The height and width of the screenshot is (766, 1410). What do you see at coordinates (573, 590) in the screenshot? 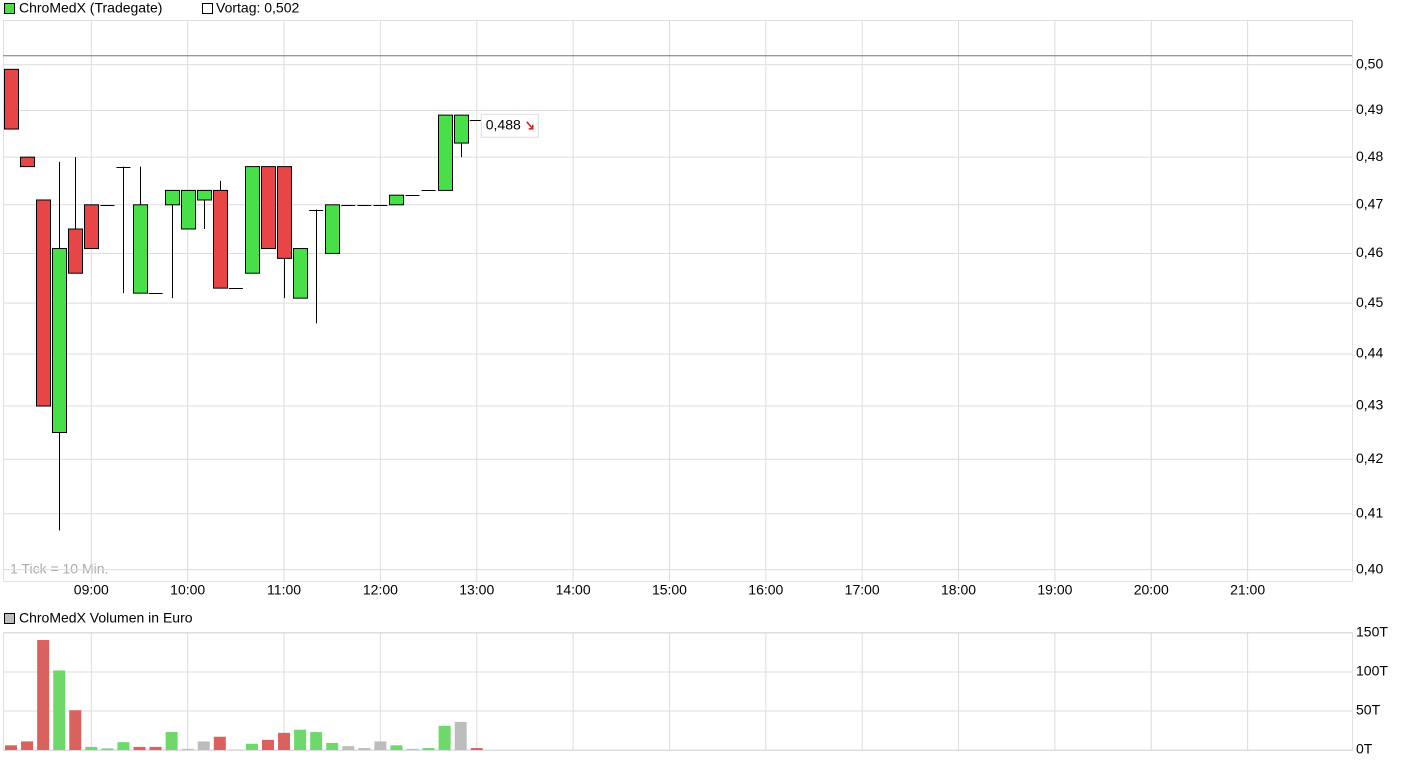
I see `x-tick-label: 14:00` at bounding box center [573, 590].